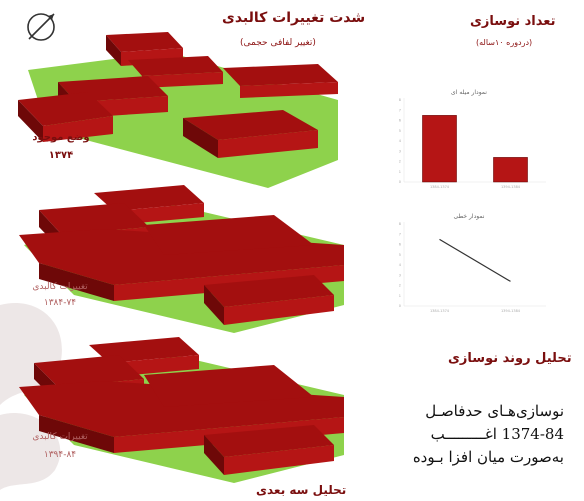 The height and width of the screenshot is (501, 584). I want to click on bar-chart-title: نمودار میله ای, so click(469, 92).